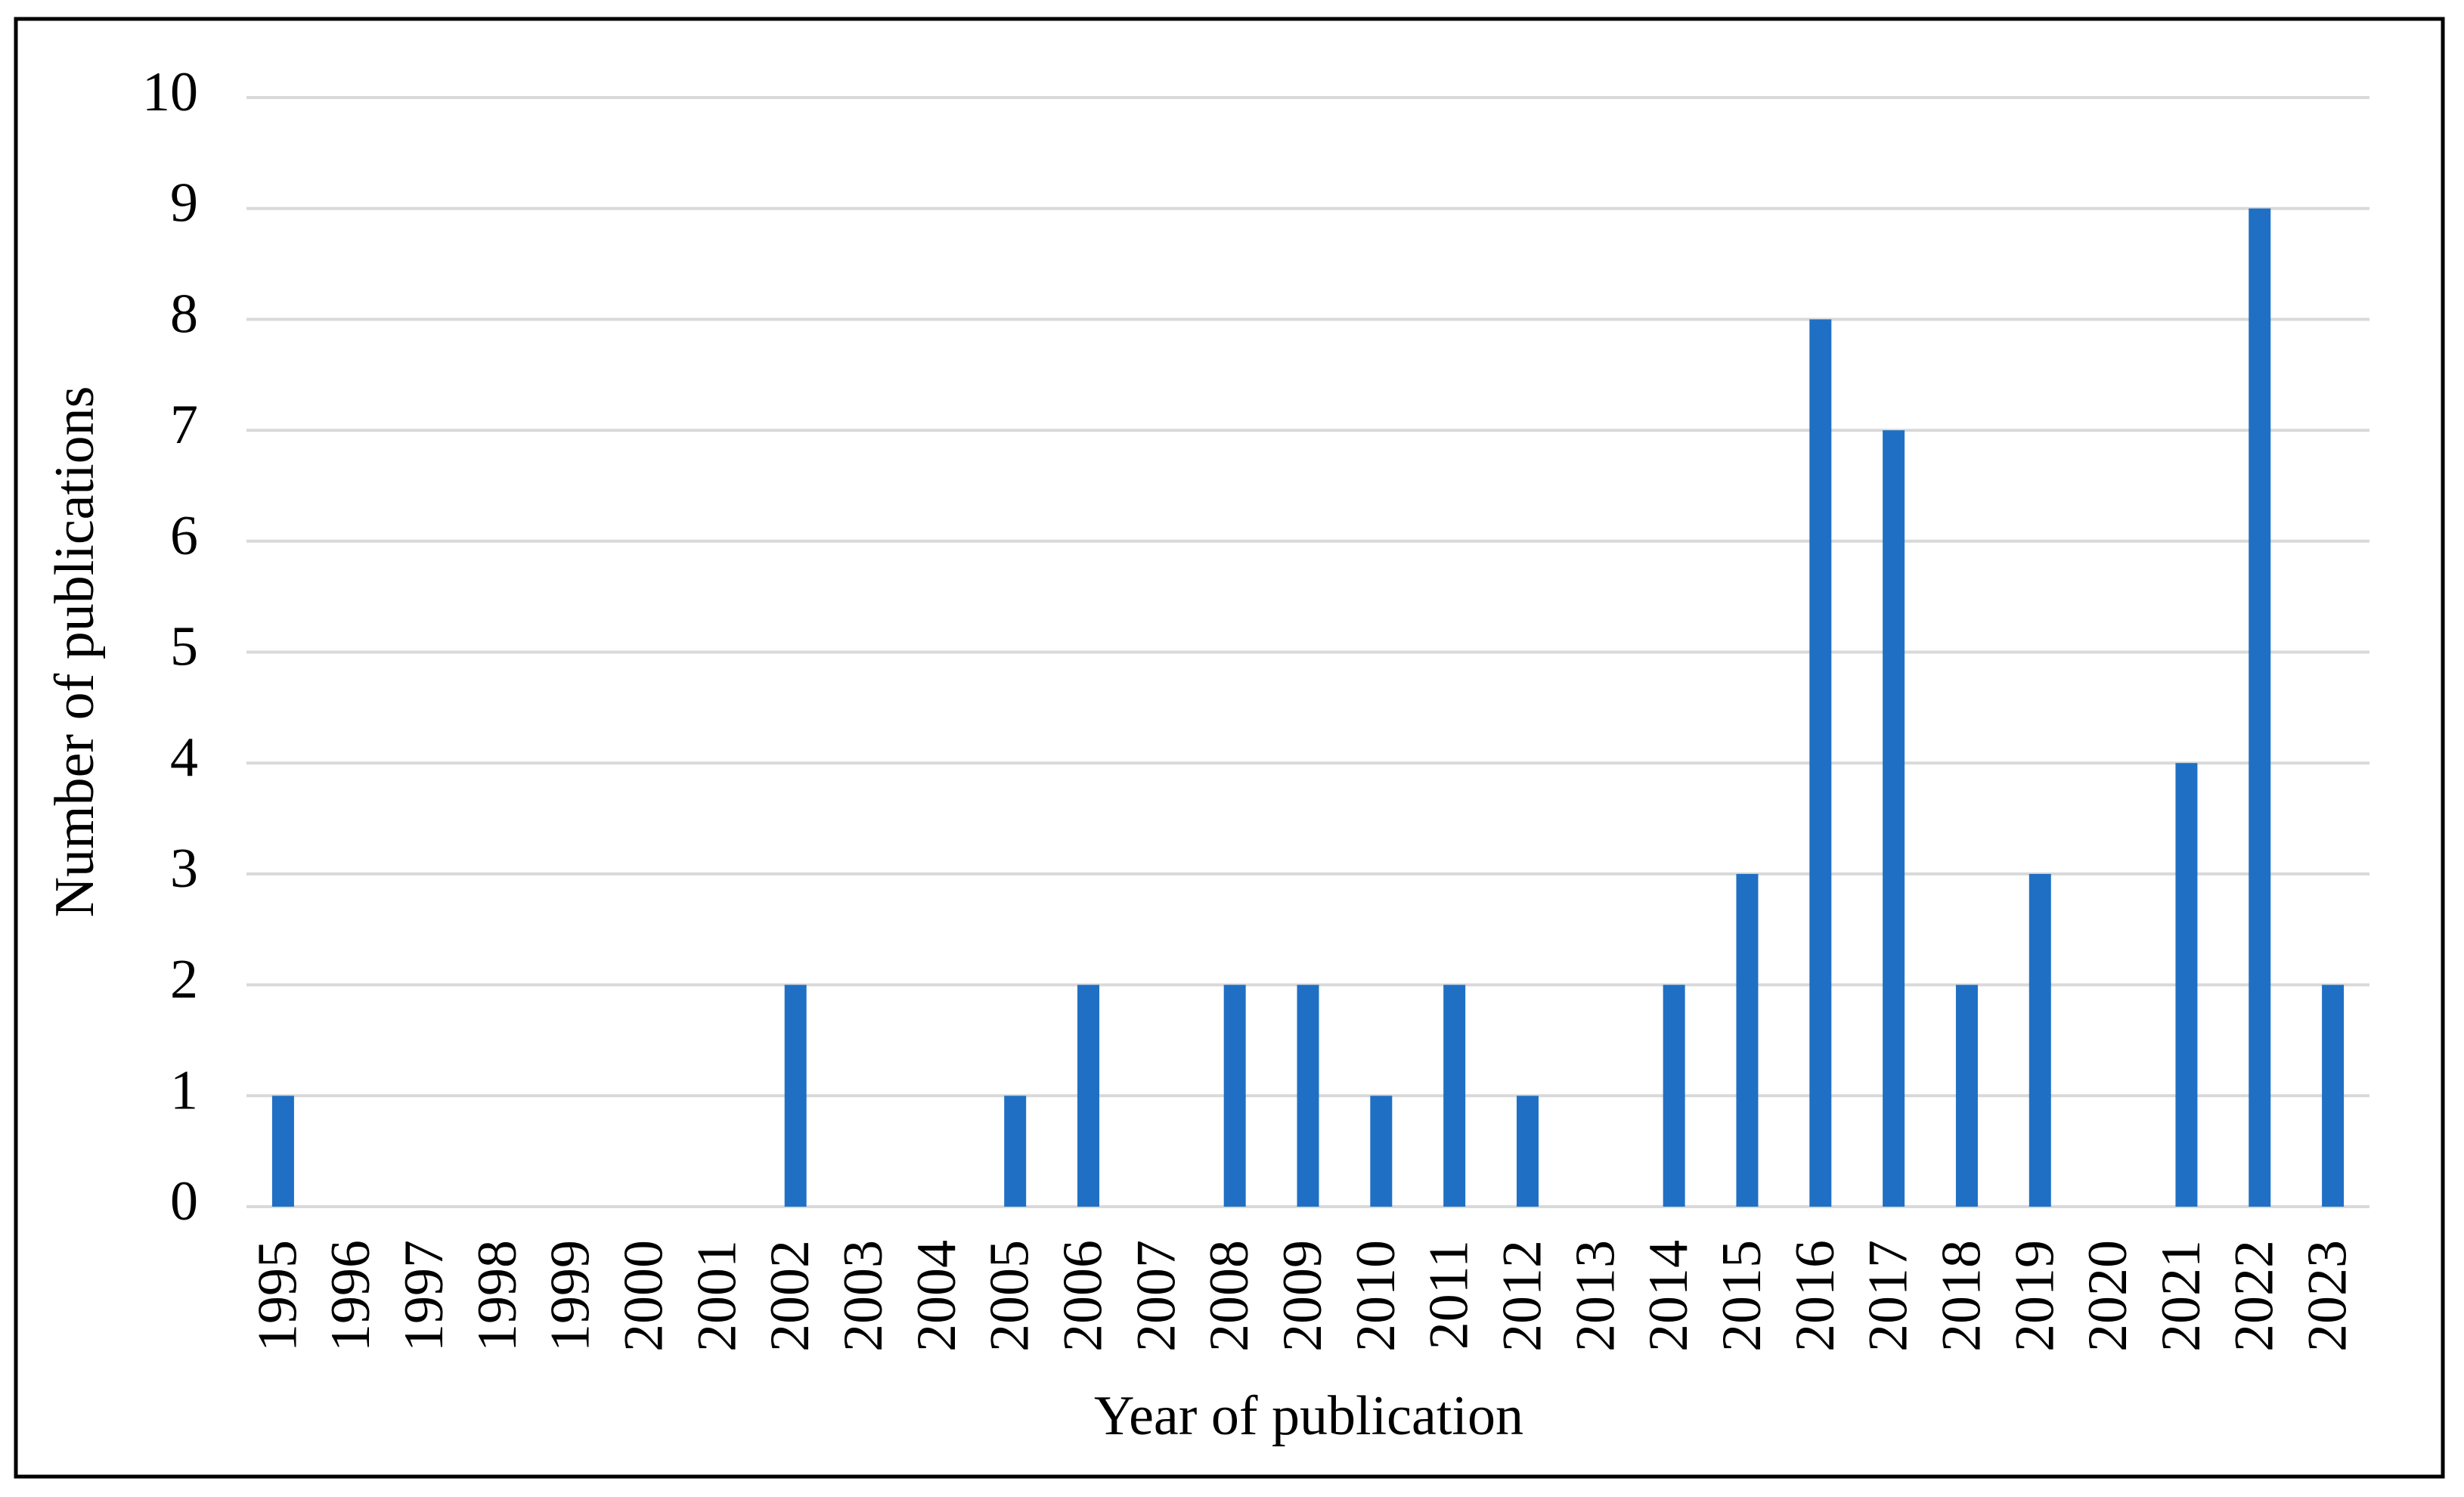 This screenshot has height=1497, width=2464. I want to click on x-tick-label: 2006, so click(1083, 1296).